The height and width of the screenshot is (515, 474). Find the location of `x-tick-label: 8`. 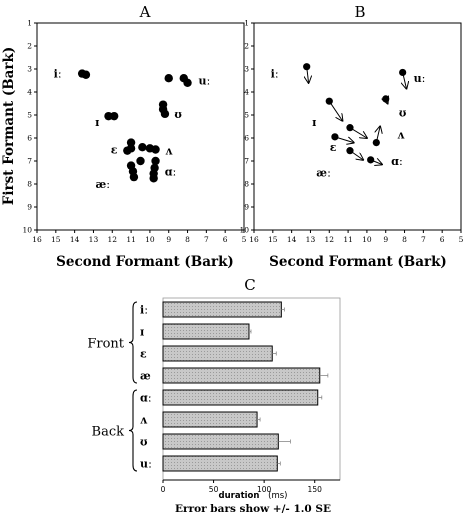

x-tick-label: 8 is located at coordinates (187, 239).